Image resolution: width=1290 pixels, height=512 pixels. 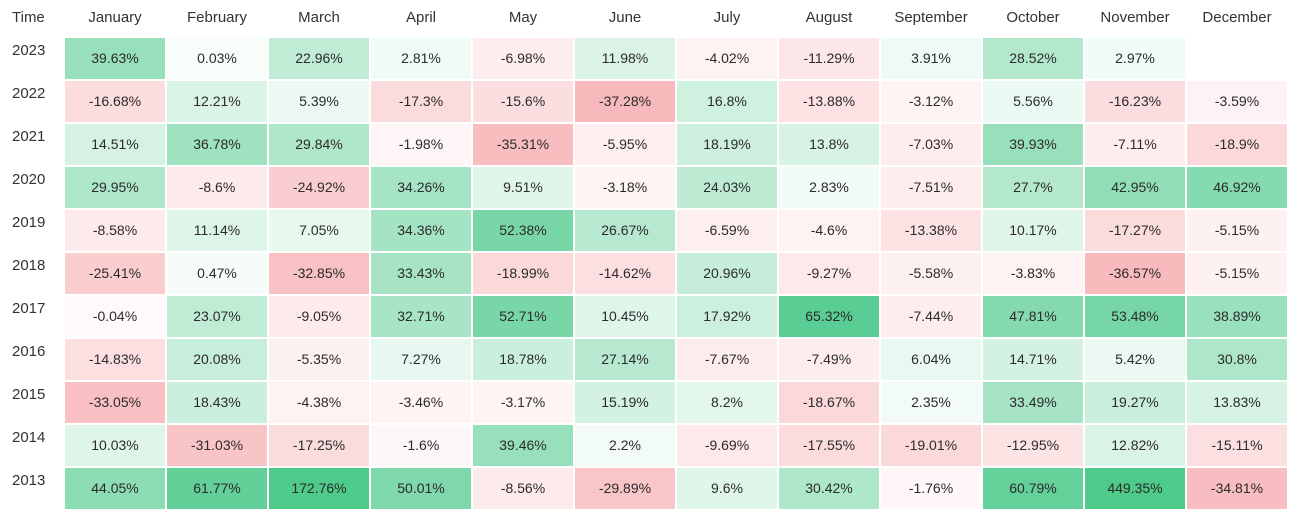 What do you see at coordinates (1237, 402) in the screenshot?
I see `heatmap-cell-2015-december: 13.83%` at bounding box center [1237, 402].